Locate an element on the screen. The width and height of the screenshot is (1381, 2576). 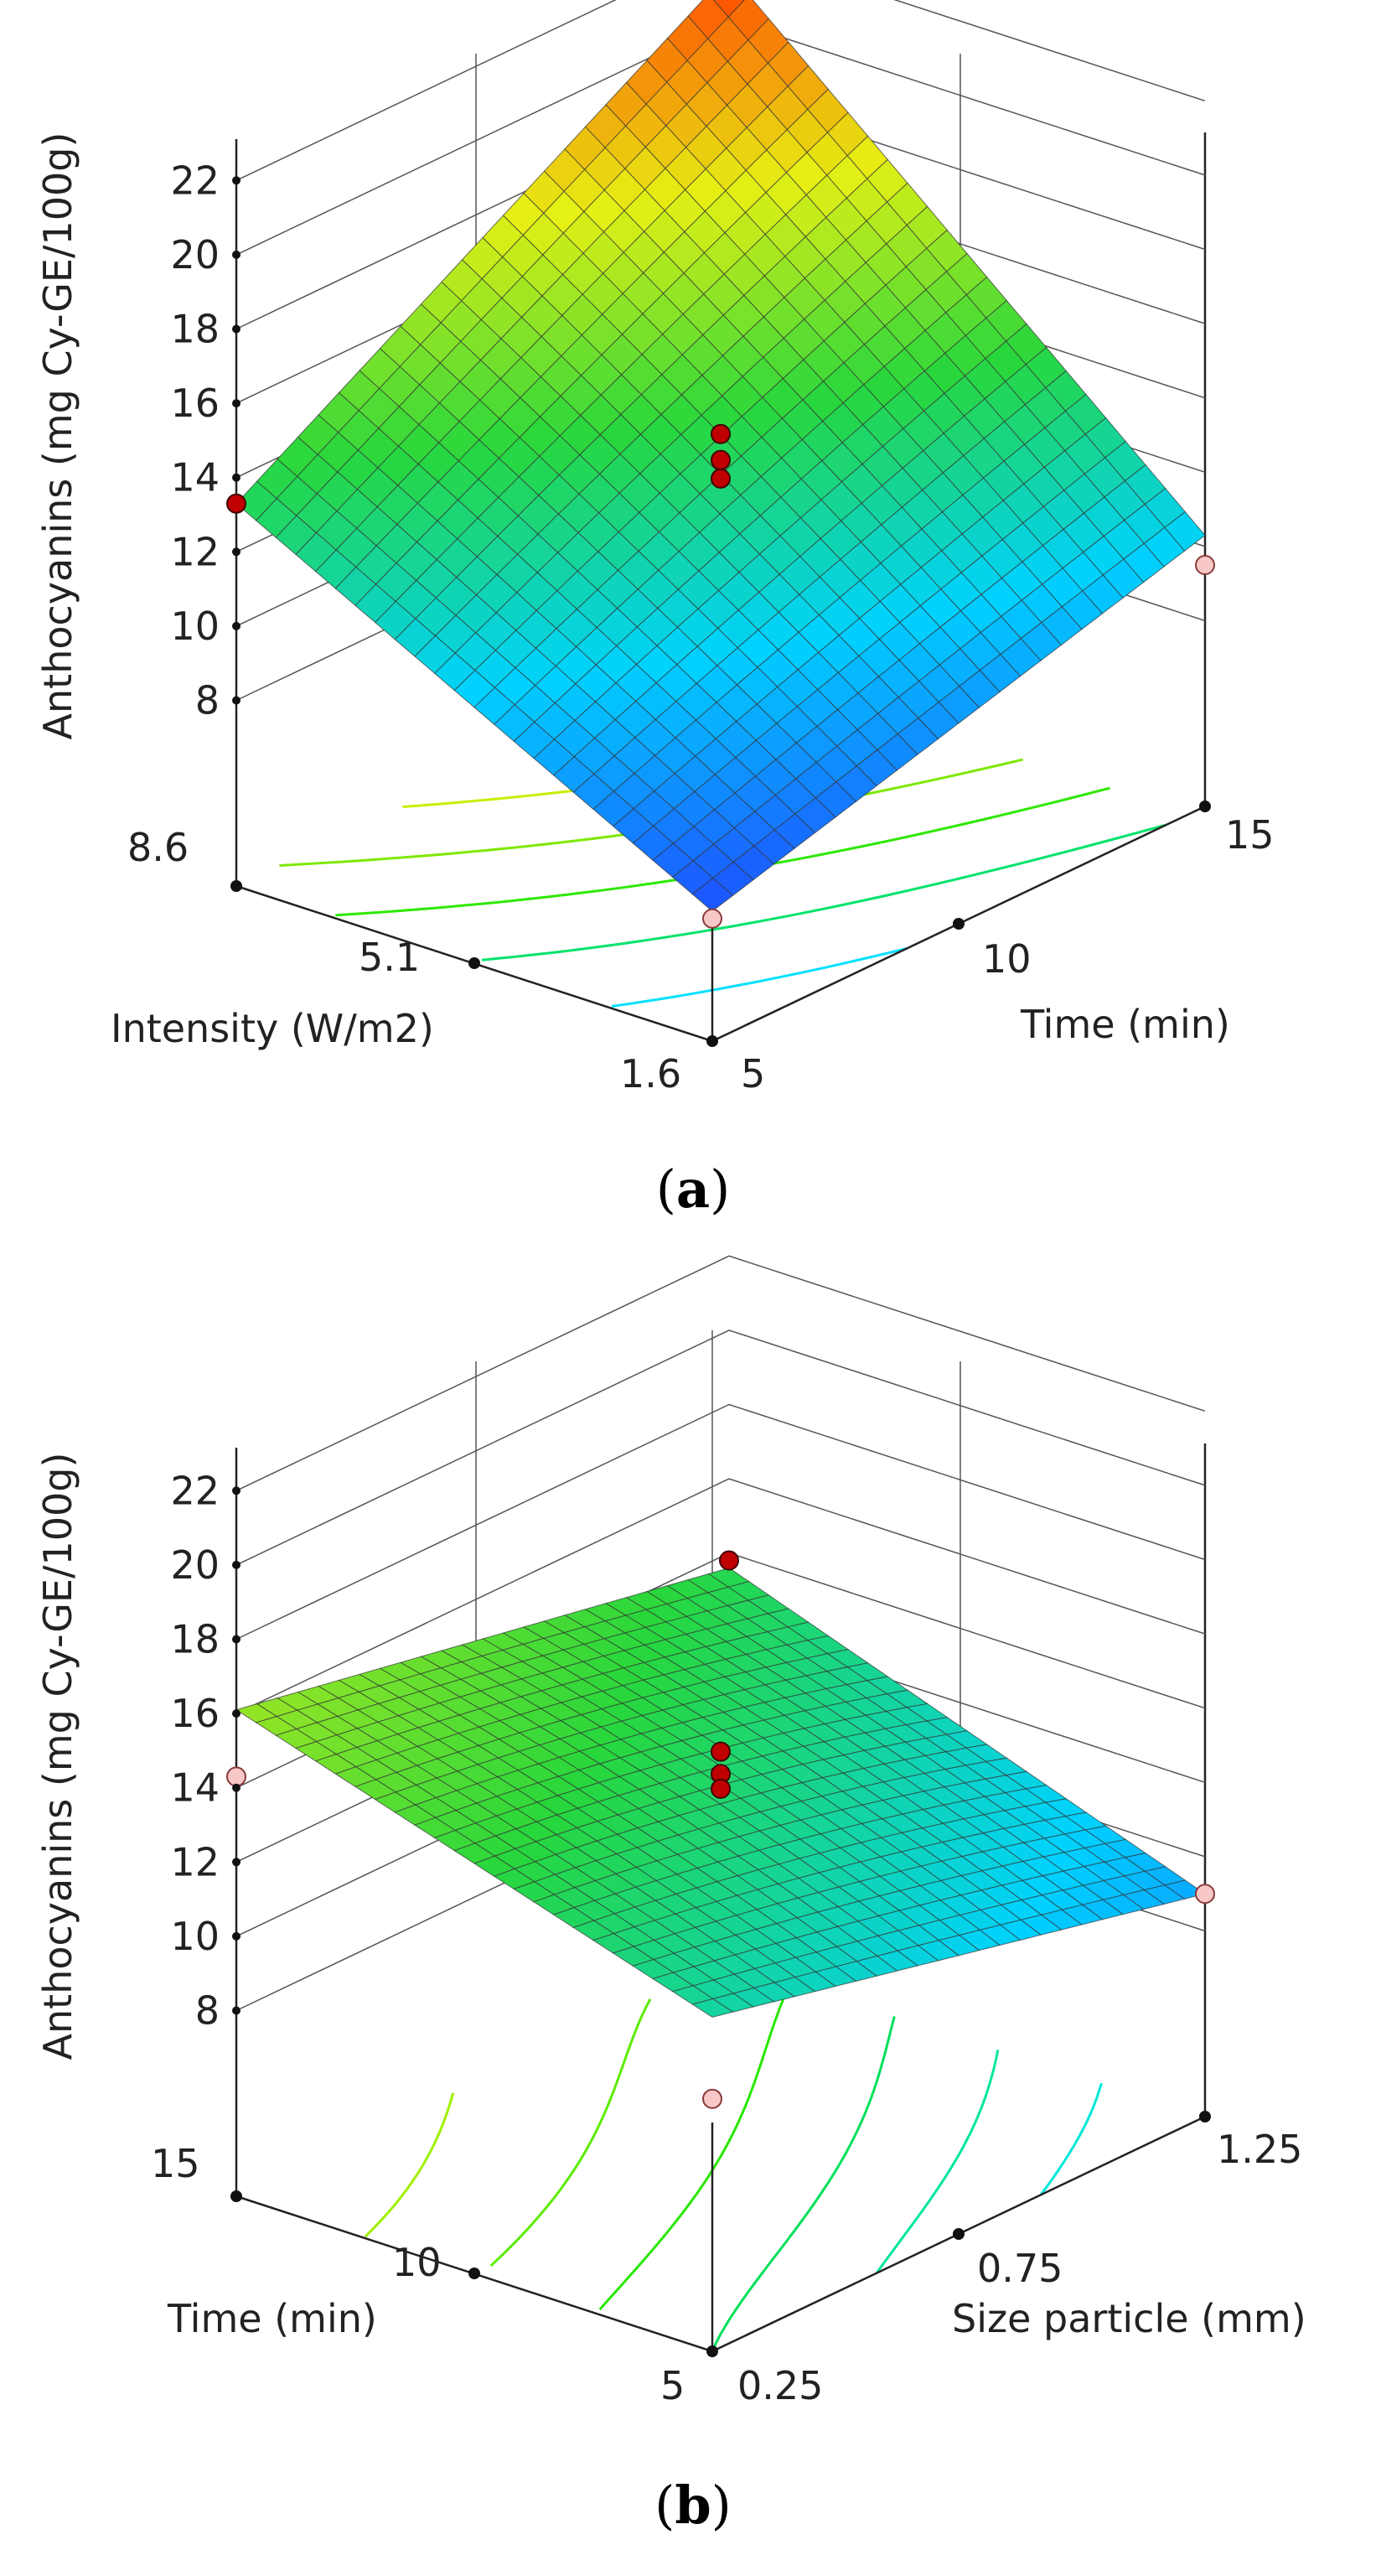
panel-a-z-tick-label: 20 is located at coordinates (195, 254).